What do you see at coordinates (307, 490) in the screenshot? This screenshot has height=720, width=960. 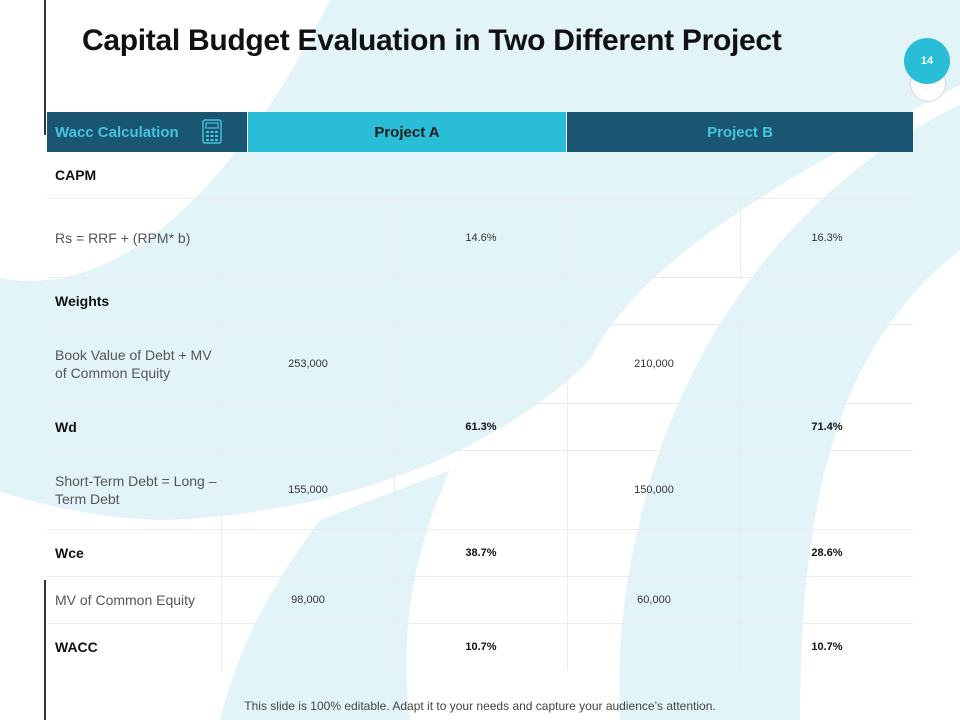 I see `project-a-value: 155,000` at bounding box center [307, 490].